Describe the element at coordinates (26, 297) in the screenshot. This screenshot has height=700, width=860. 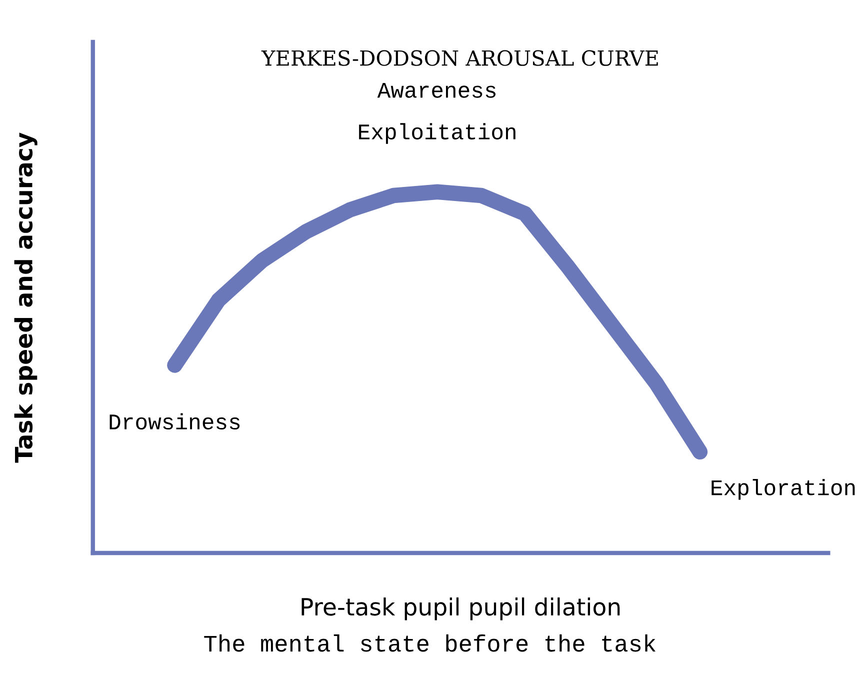
I see `y-axis-title: Task speed and accuracy` at that location.